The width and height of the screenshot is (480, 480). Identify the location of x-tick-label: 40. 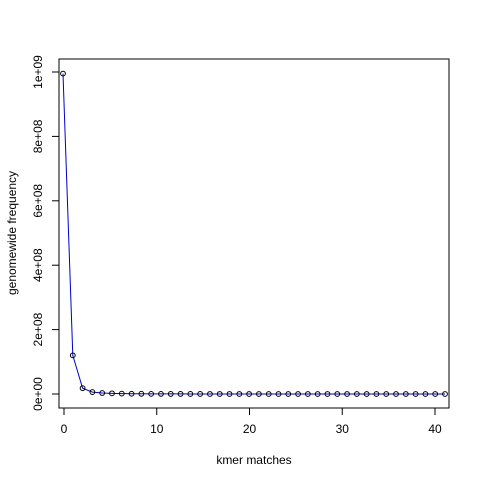
(435, 429).